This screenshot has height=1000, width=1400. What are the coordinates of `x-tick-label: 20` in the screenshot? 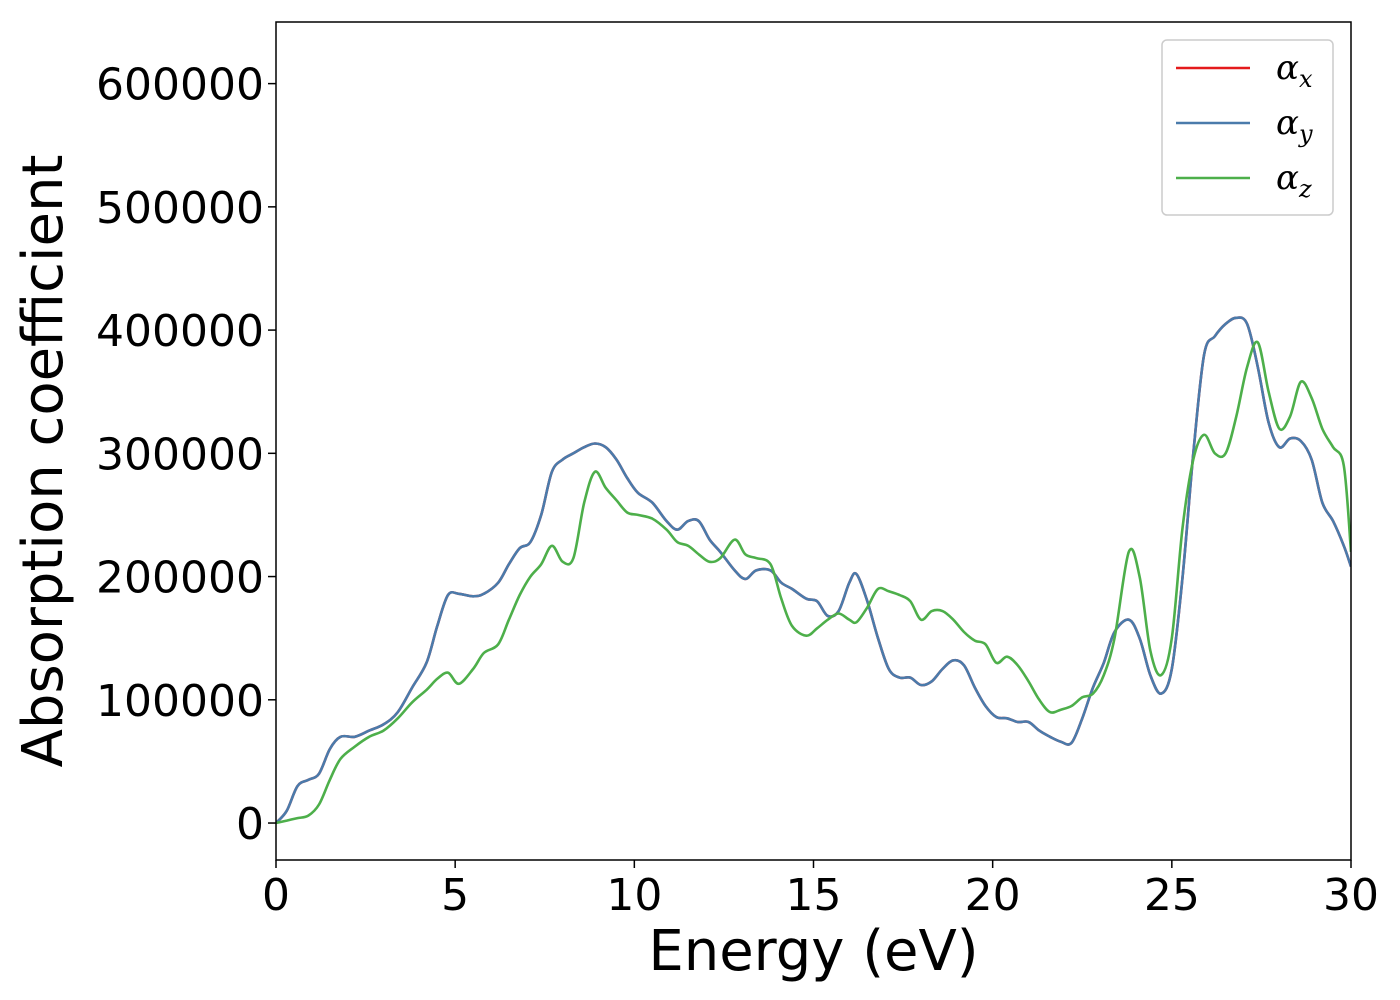 It's located at (993, 895).